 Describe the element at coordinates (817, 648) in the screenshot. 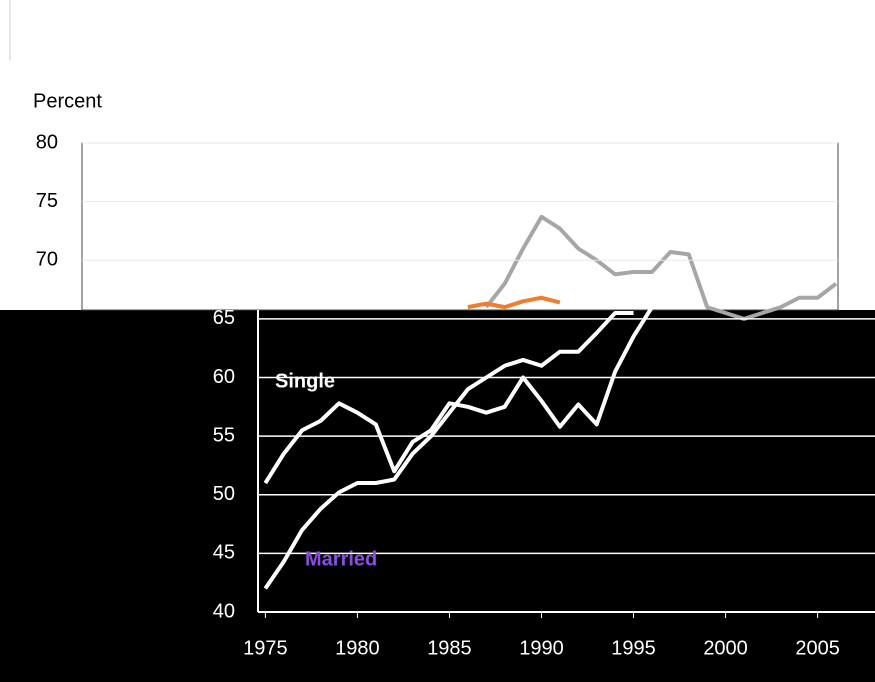

I see `x-tick-label: 2005` at that location.